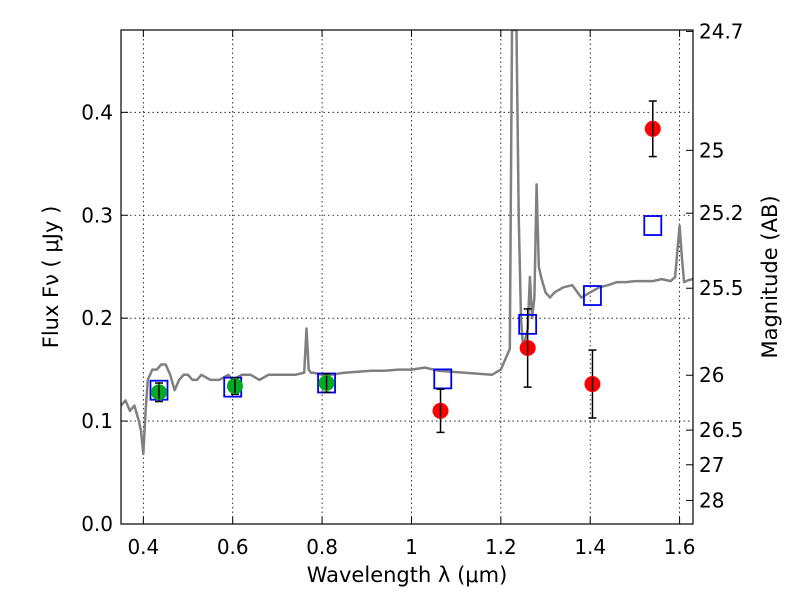 The width and height of the screenshot is (800, 600). What do you see at coordinates (143, 547) in the screenshot?
I see `x-tick-label: 0.4` at bounding box center [143, 547].